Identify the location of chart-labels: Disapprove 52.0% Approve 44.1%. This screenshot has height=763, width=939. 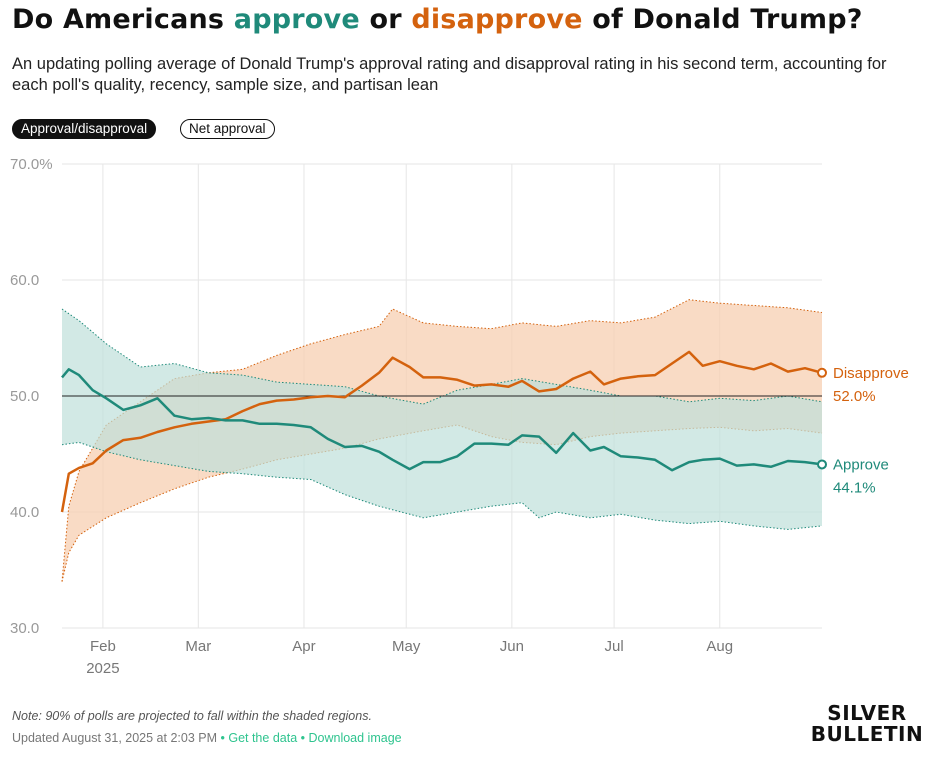
(871, 431).